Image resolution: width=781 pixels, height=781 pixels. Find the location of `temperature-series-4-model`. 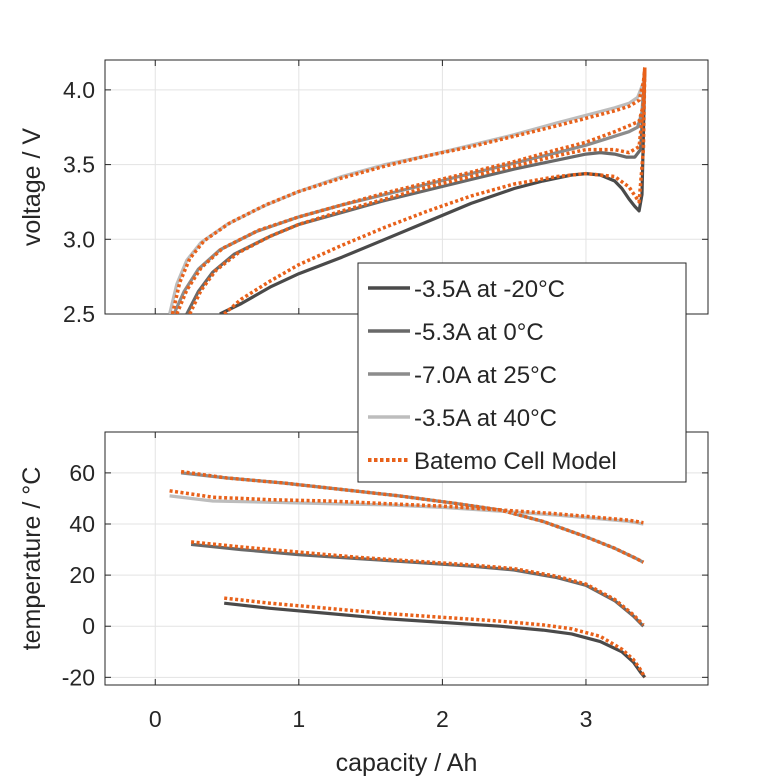

temperature-series-4-model is located at coordinates (435, 637).